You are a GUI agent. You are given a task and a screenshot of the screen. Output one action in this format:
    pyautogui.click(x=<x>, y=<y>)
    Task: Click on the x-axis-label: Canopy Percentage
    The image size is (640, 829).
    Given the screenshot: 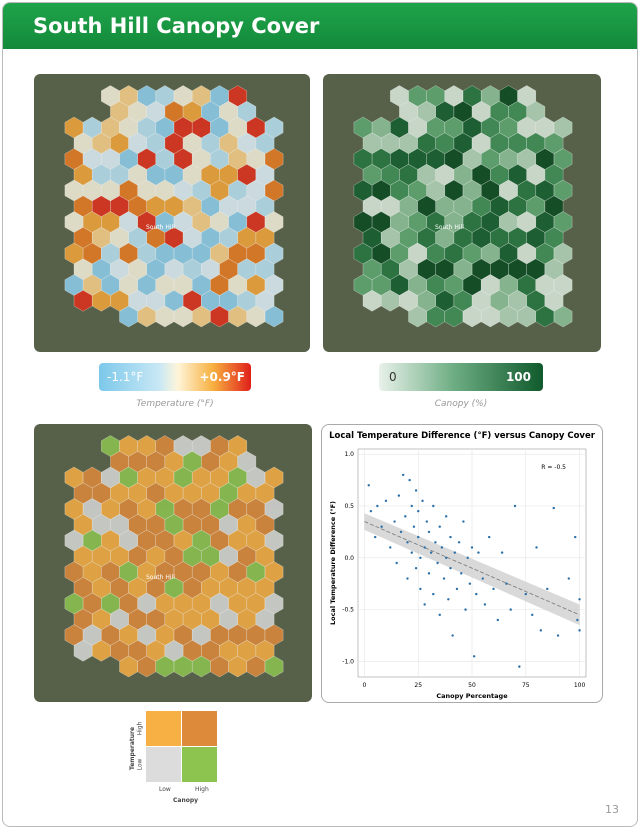 What is the action you would take?
    pyautogui.click(x=472, y=696)
    